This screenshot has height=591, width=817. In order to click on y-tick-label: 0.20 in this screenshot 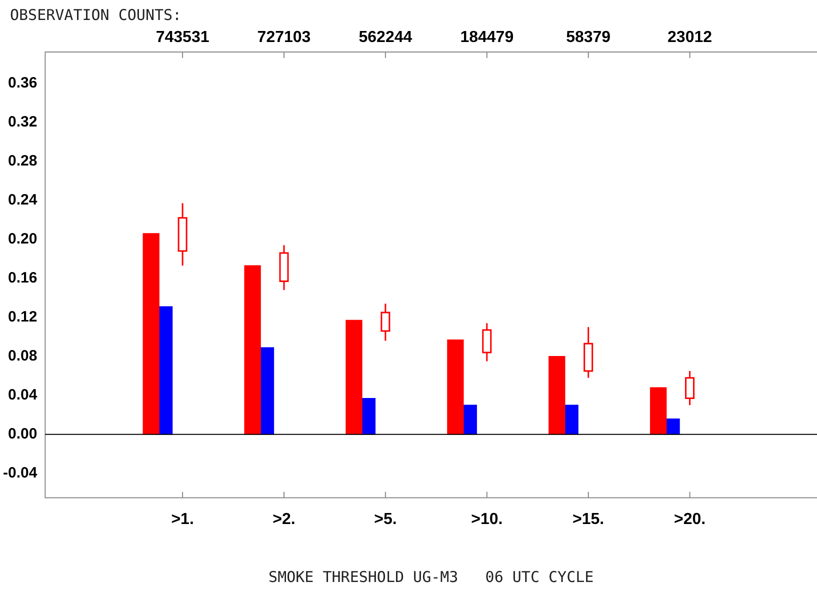, I will do `click(23, 239)`.